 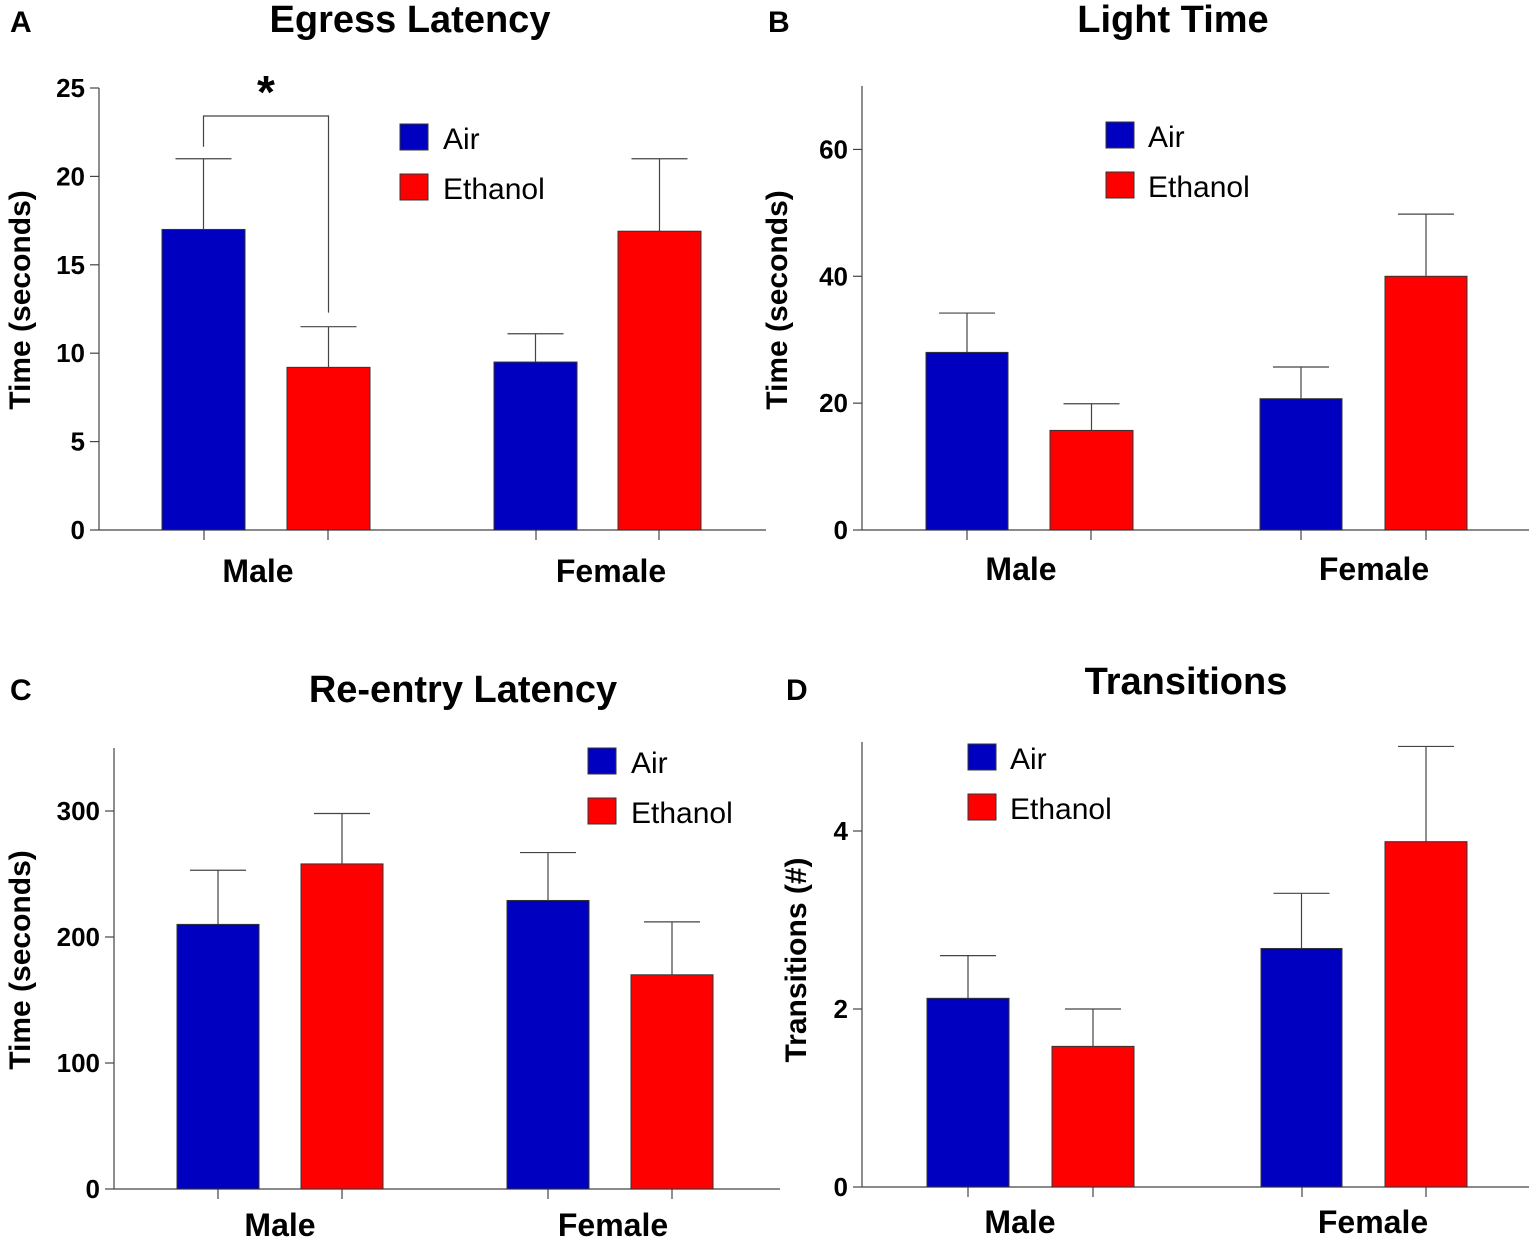 What do you see at coordinates (841, 1009) in the screenshot?
I see `y-tick-label: 2` at bounding box center [841, 1009].